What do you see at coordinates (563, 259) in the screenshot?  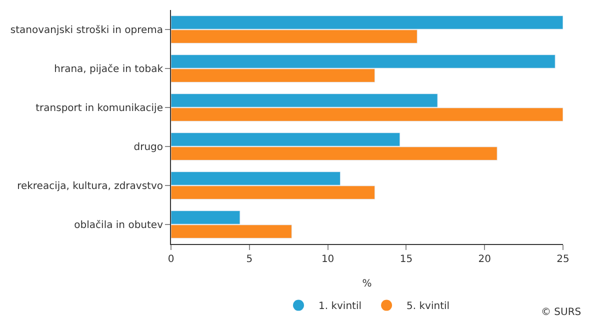 I see `x-tick-label: 25` at bounding box center [563, 259].